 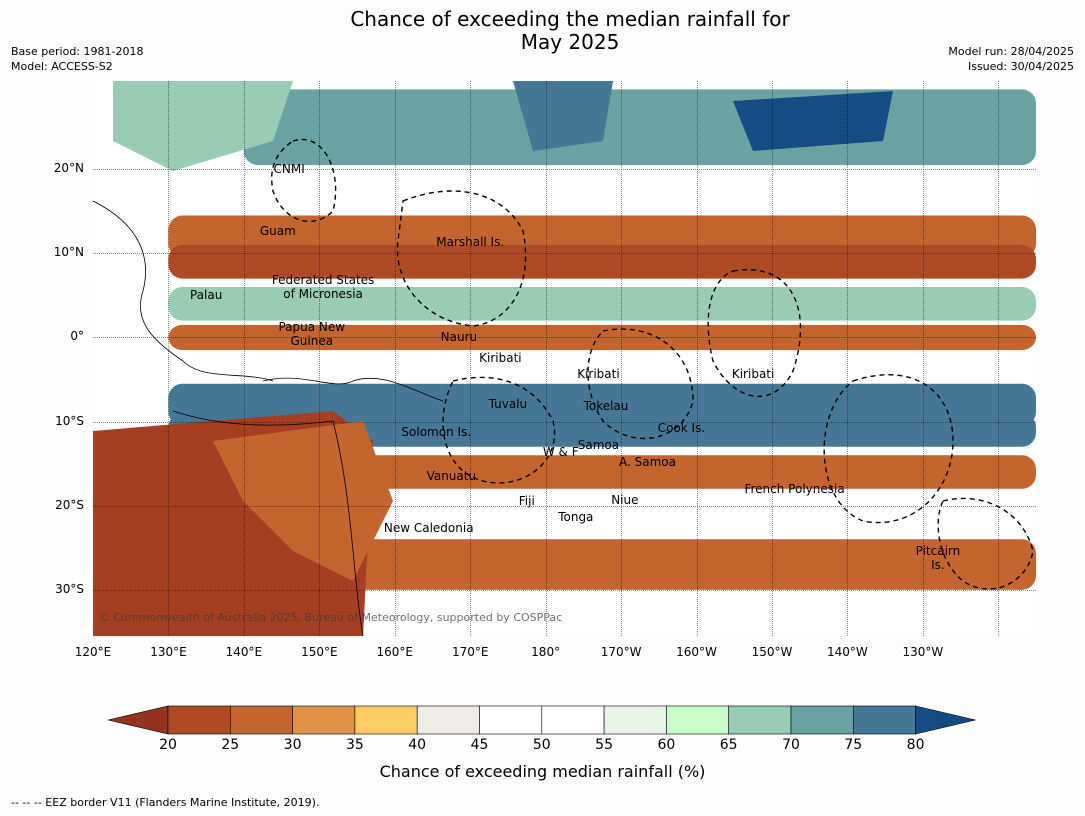 What do you see at coordinates (436, 431) in the screenshot?
I see `region-label: Solomon Is.` at bounding box center [436, 431].